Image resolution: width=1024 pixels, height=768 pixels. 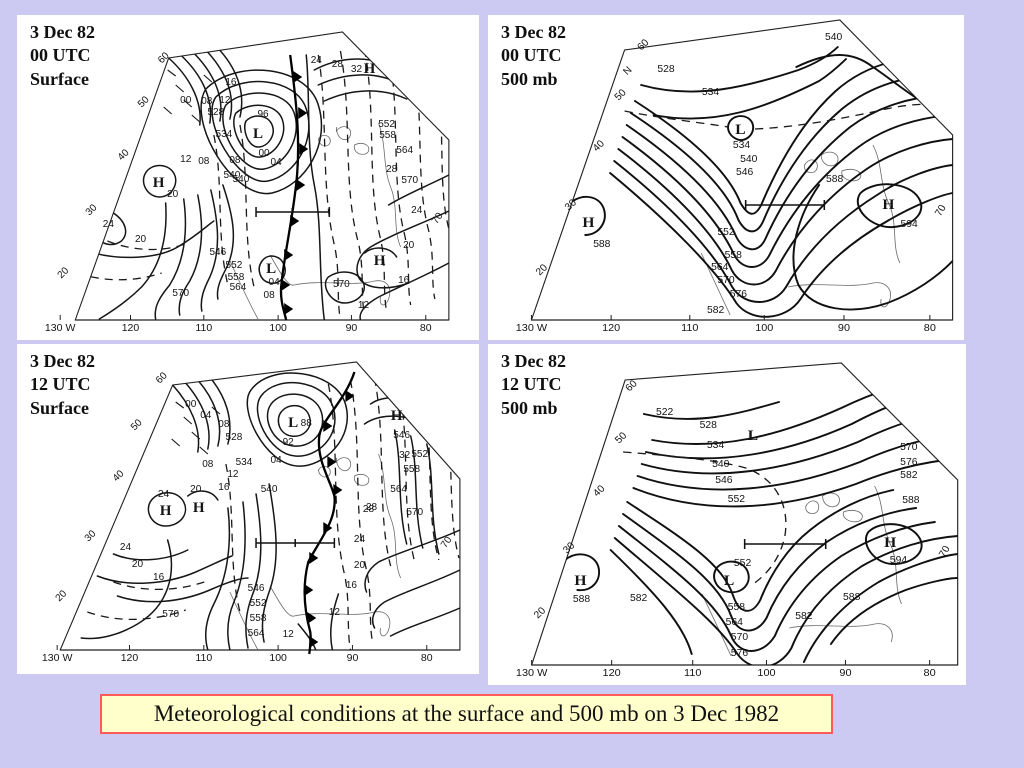 I want to click on panel-title-surface-00utc: 3 Dec 82 00 UTC Surface, so click(x=62, y=56).